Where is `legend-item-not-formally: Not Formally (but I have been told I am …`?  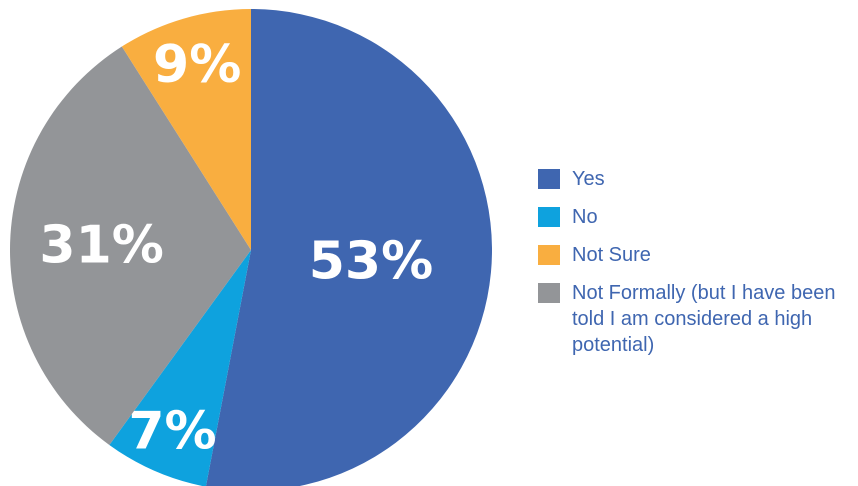
legend-item-not-formally: Not Formally (but I have been told I am … is located at coordinates (697, 319).